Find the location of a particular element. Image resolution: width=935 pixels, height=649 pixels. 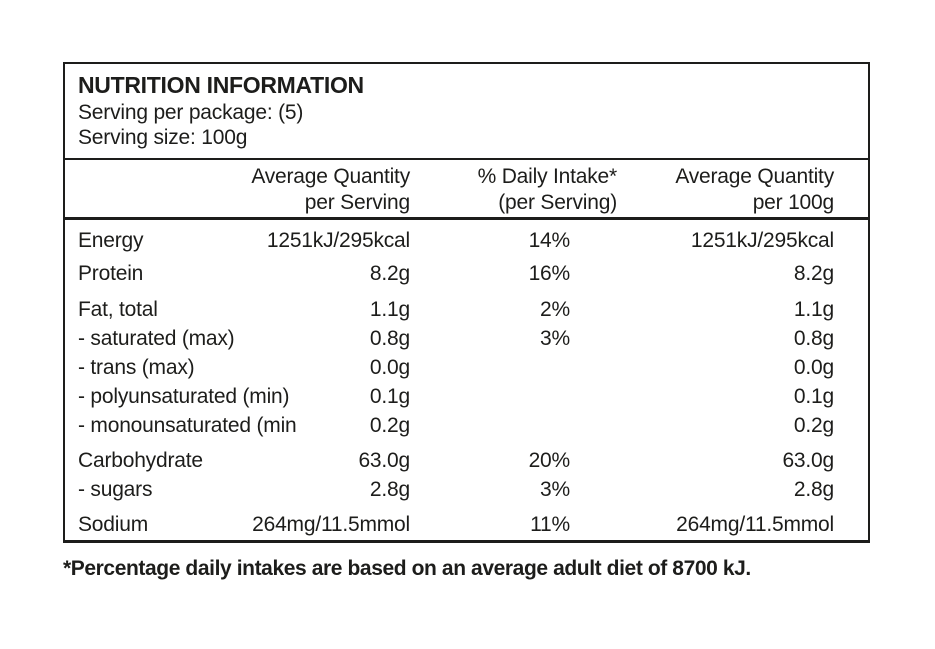

value-daily-intake: 2% is located at coordinates (555, 309).